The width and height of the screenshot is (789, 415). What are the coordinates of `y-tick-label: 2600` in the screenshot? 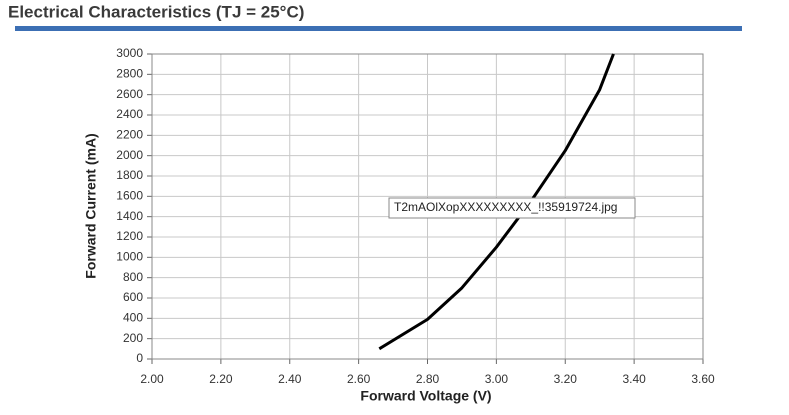 It's located at (129, 94).